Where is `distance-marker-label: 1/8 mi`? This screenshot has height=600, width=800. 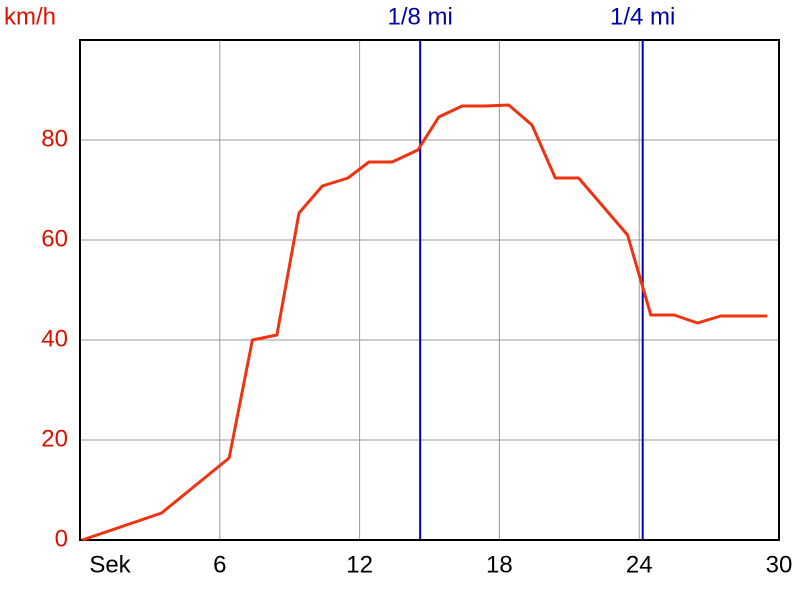 distance-marker-label: 1/8 mi is located at coordinates (420, 16).